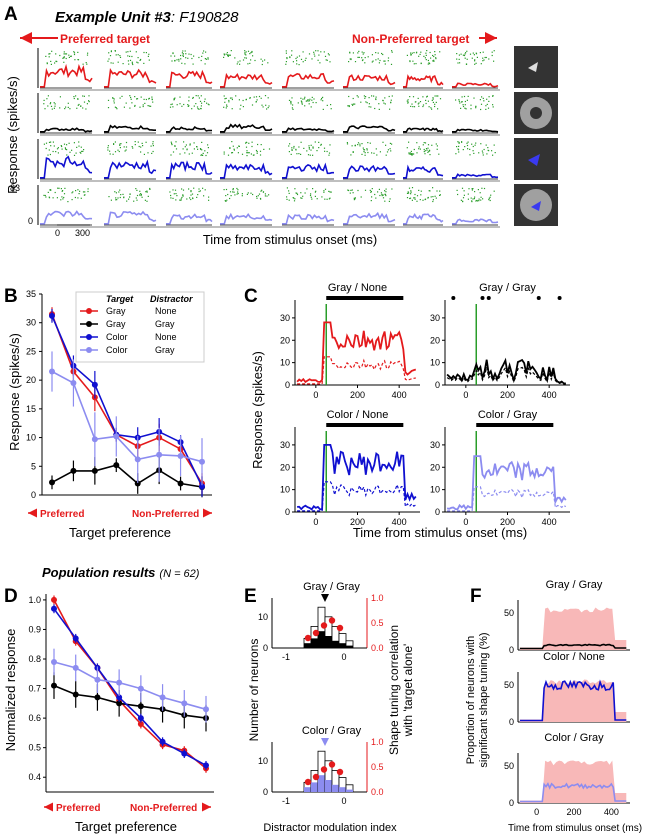 The height and width of the screenshot is (835, 660). What do you see at coordinates (286, 801) in the screenshot?
I see `panel-e-xtick-label: -1` at bounding box center [286, 801].